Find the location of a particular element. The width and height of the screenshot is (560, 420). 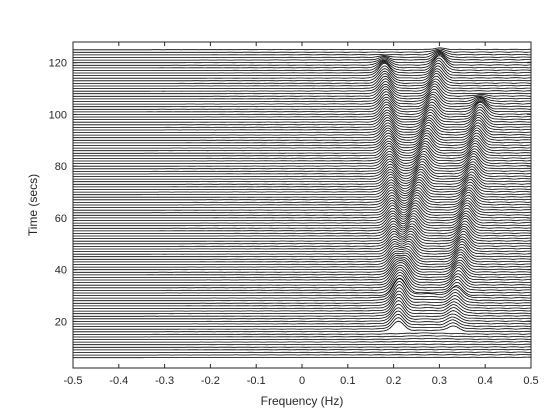

x-tick-label: 0.5 is located at coordinates (530, 381).